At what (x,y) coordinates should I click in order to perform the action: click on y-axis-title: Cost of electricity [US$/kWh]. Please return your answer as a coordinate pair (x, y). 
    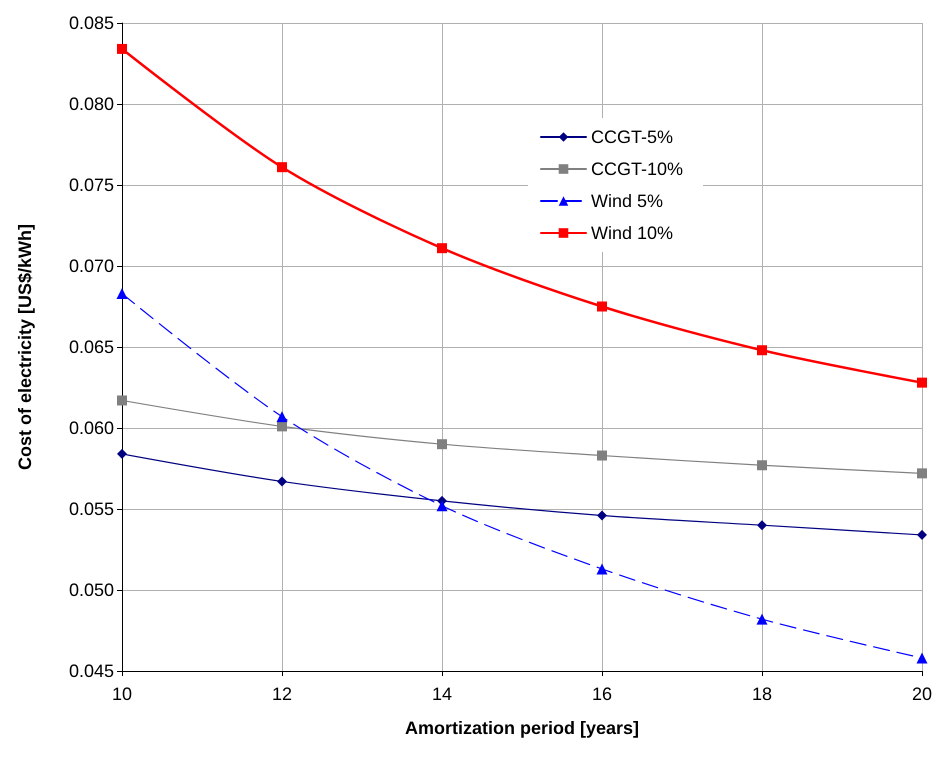
    Looking at the image, I should click on (25, 347).